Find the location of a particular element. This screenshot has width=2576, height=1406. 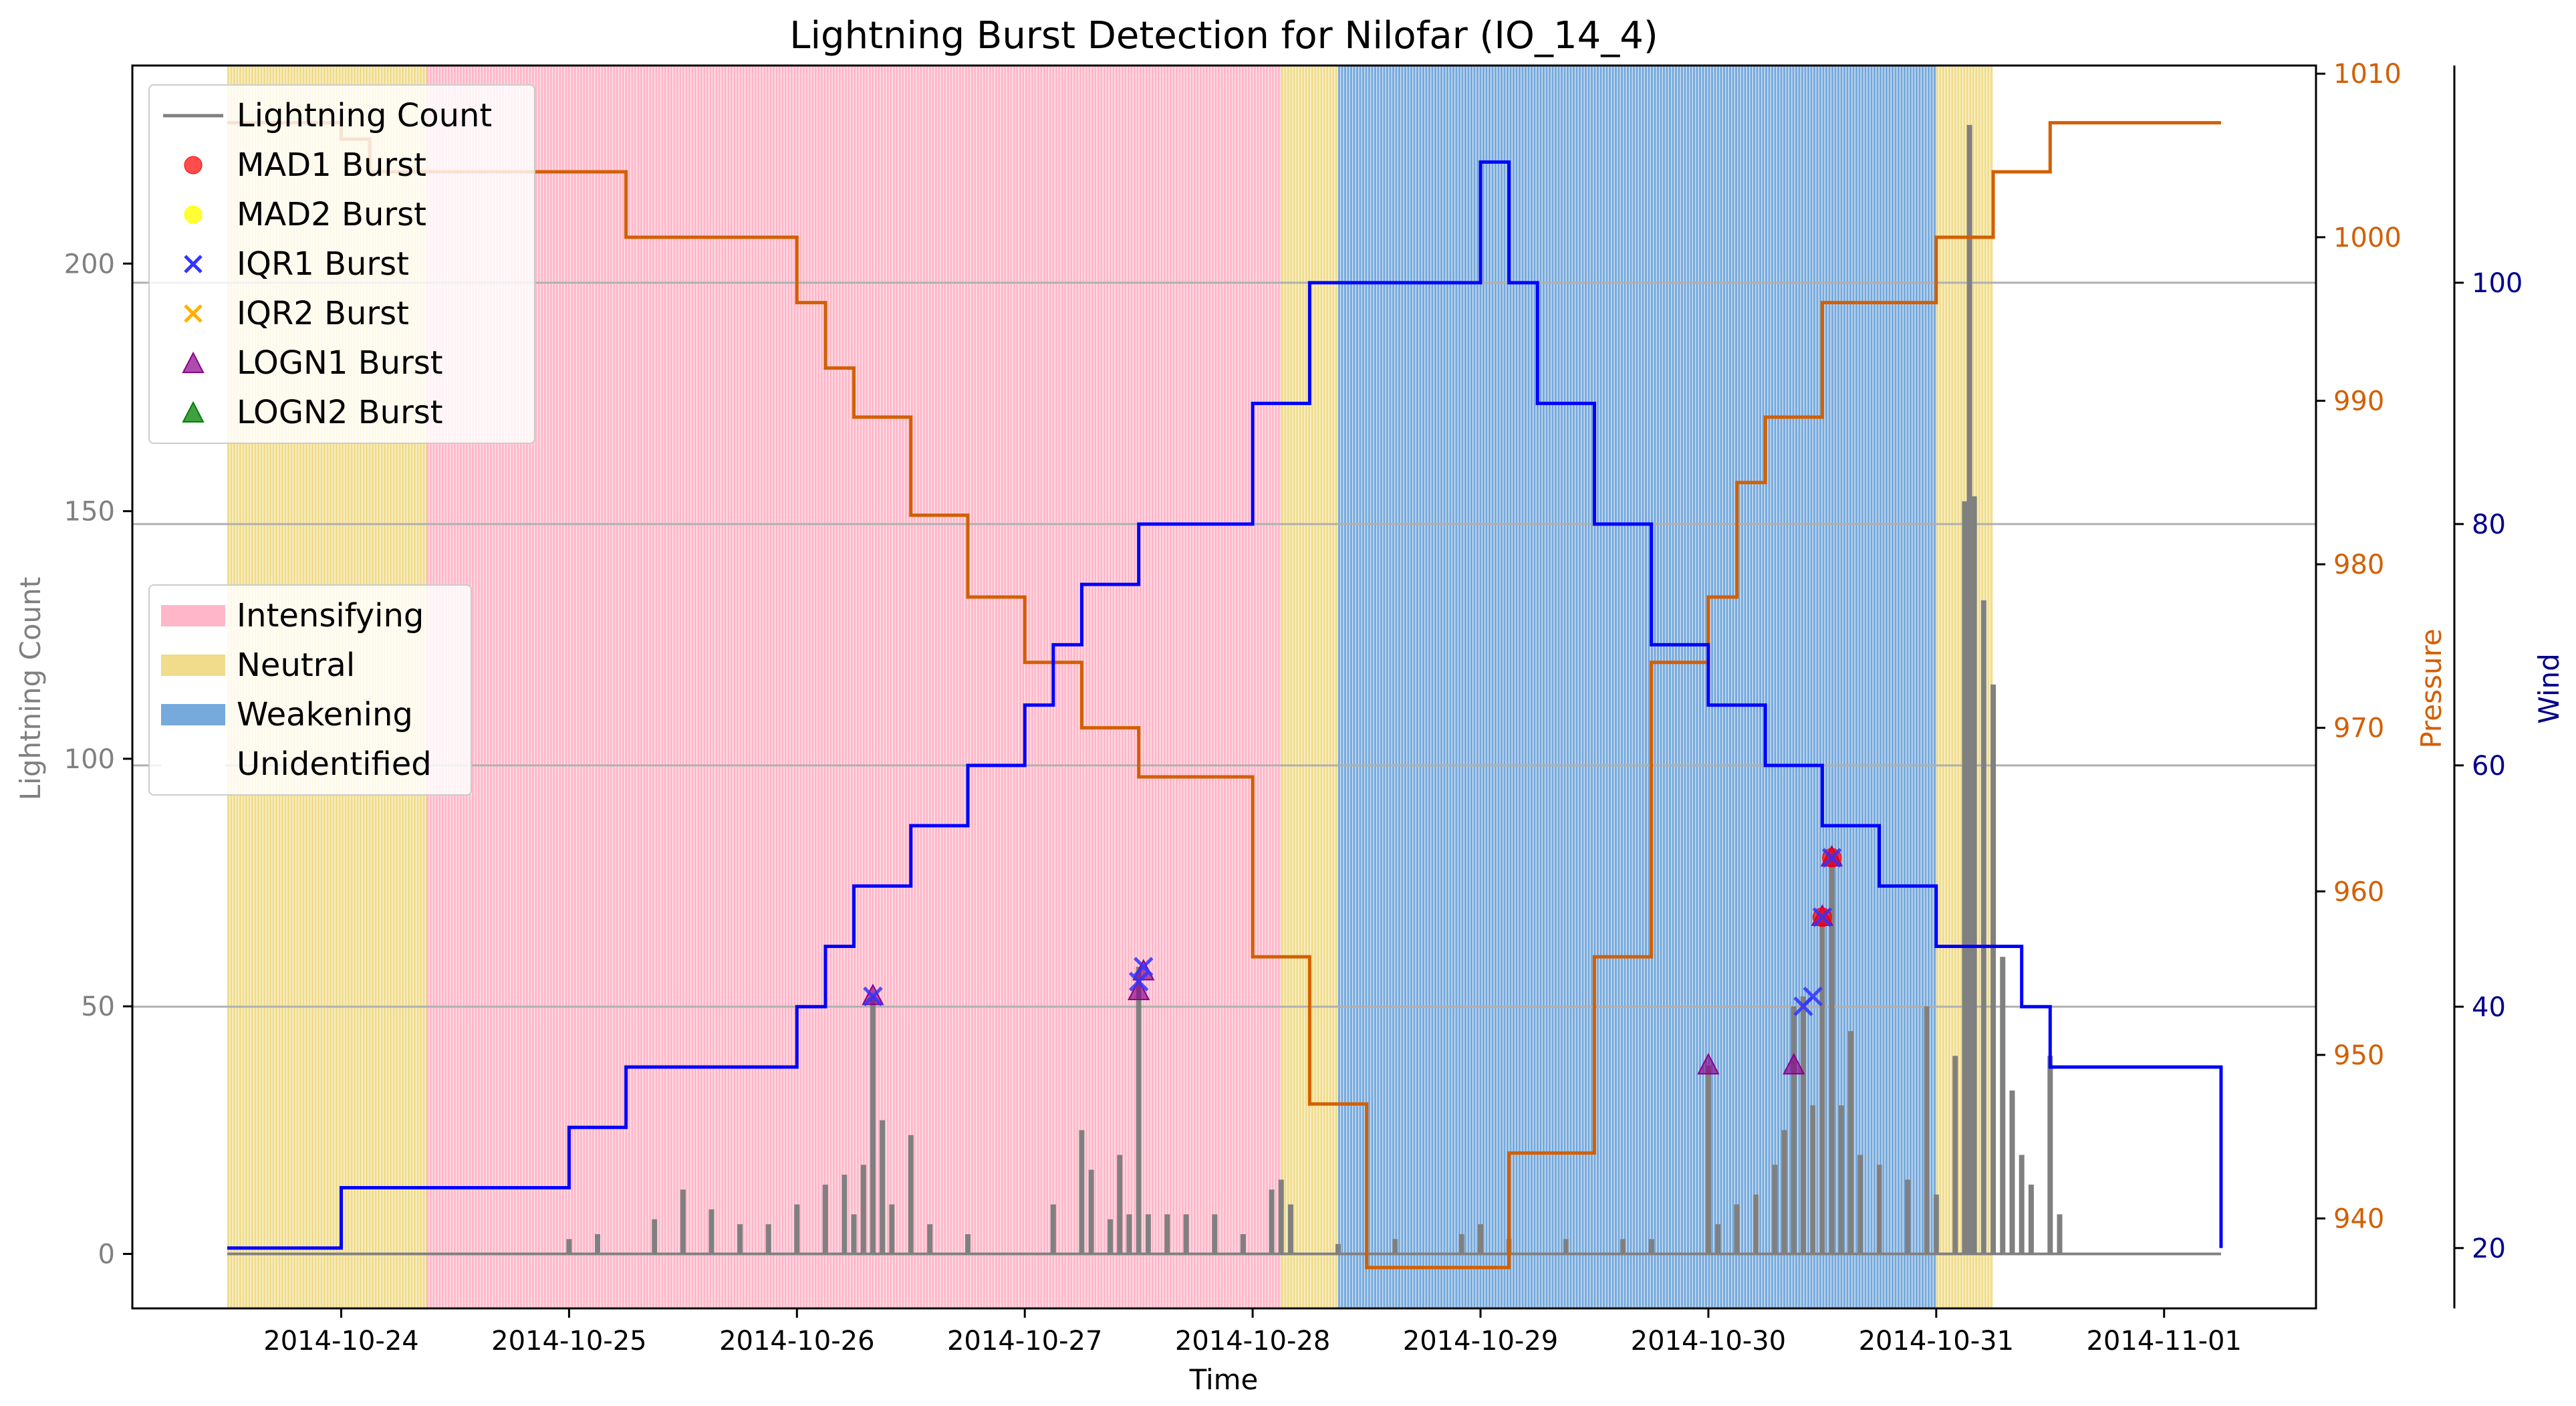

logn1-burst-marker is located at coordinates (1139, 989).